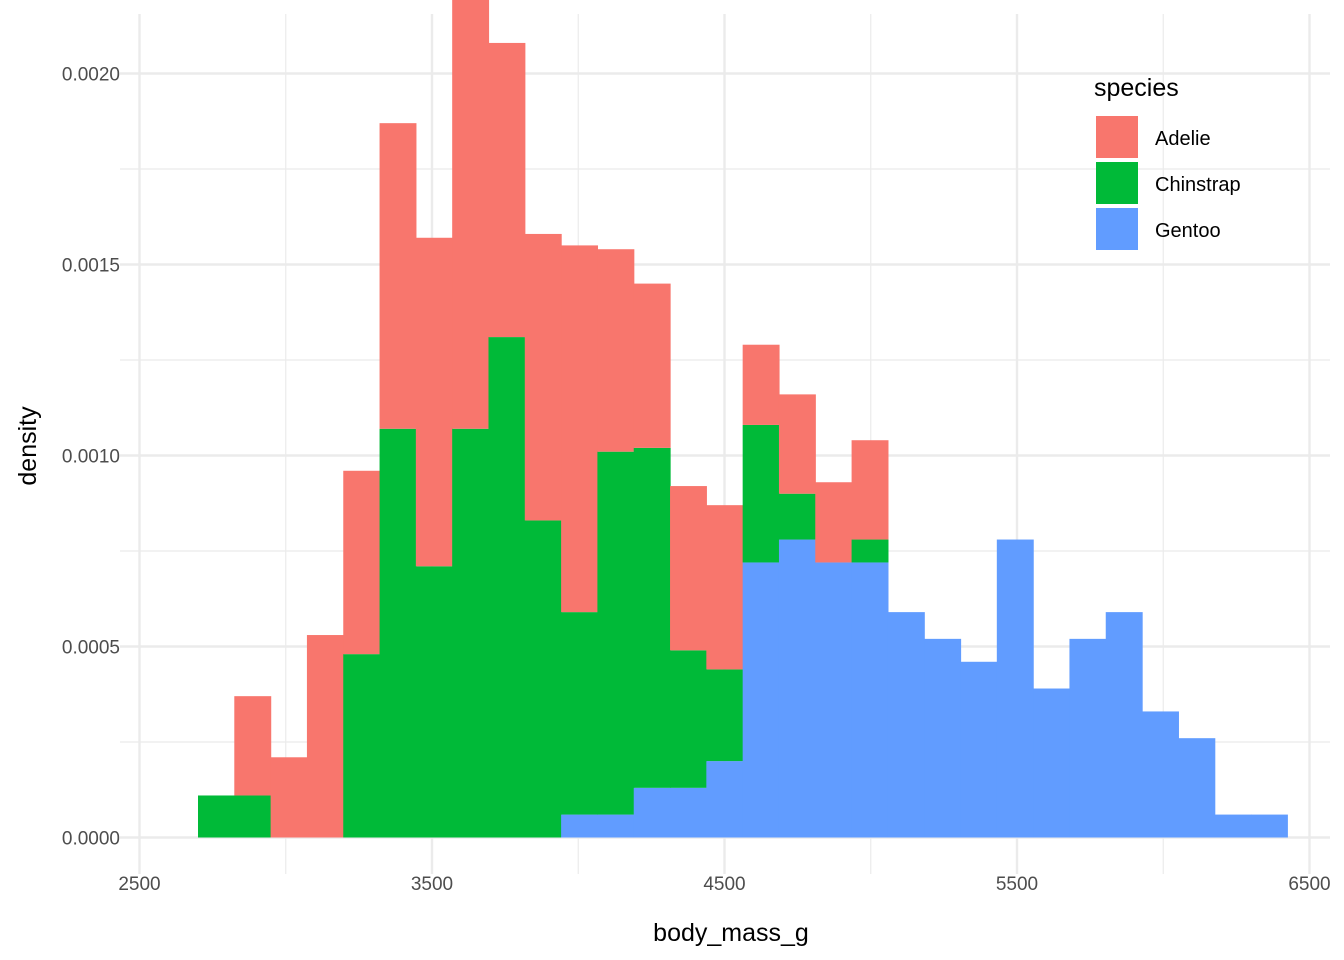 The image size is (1344, 960). Describe the element at coordinates (1117, 229) in the screenshot. I see `legend-swatch-gentoo` at that location.